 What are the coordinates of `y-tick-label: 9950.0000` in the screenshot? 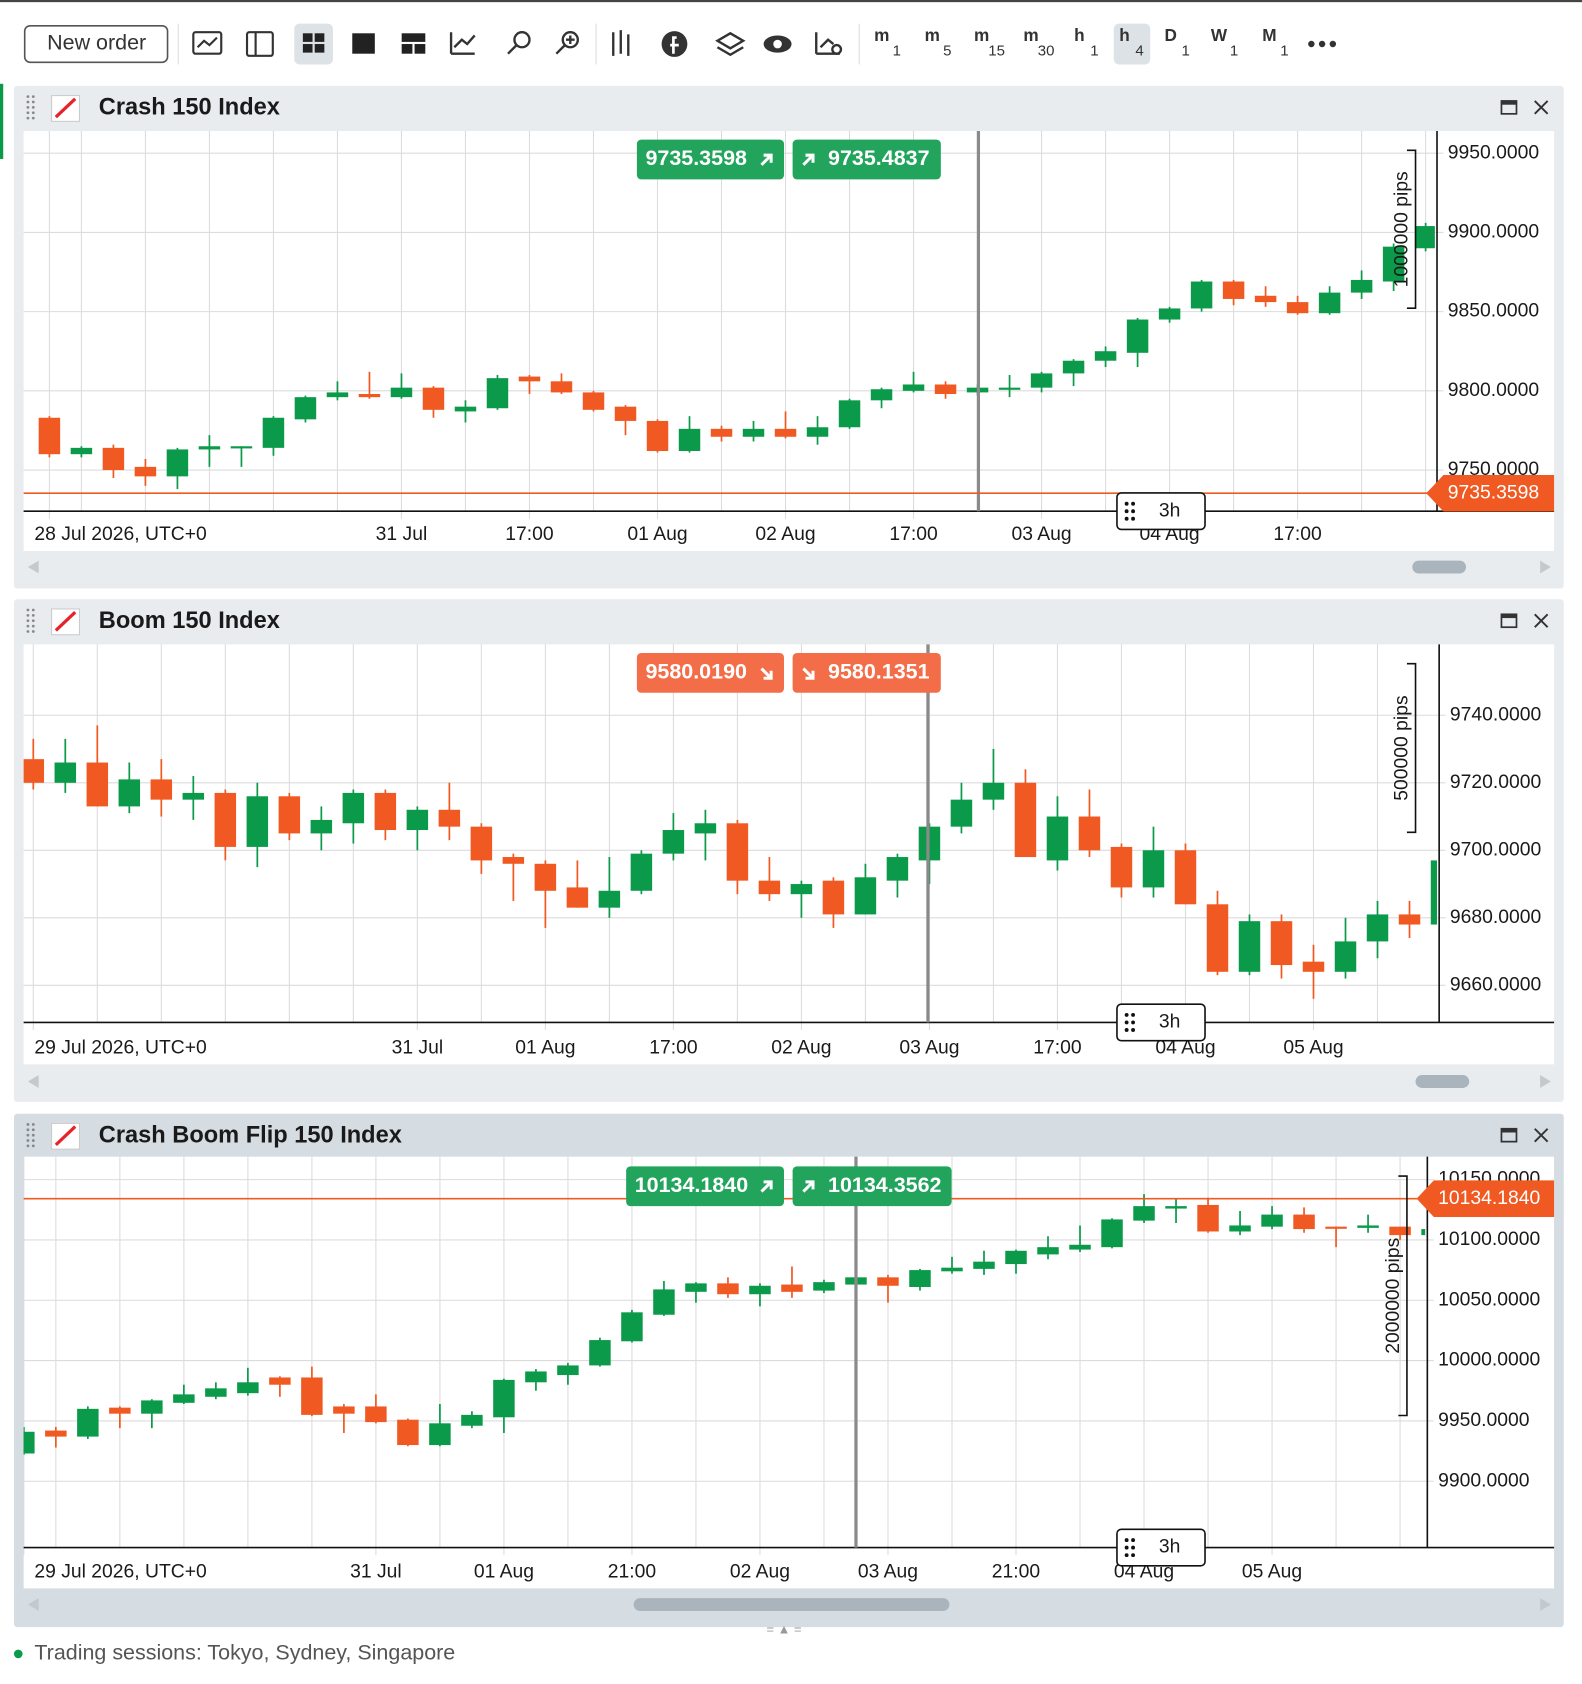 It's located at (1483, 1420).